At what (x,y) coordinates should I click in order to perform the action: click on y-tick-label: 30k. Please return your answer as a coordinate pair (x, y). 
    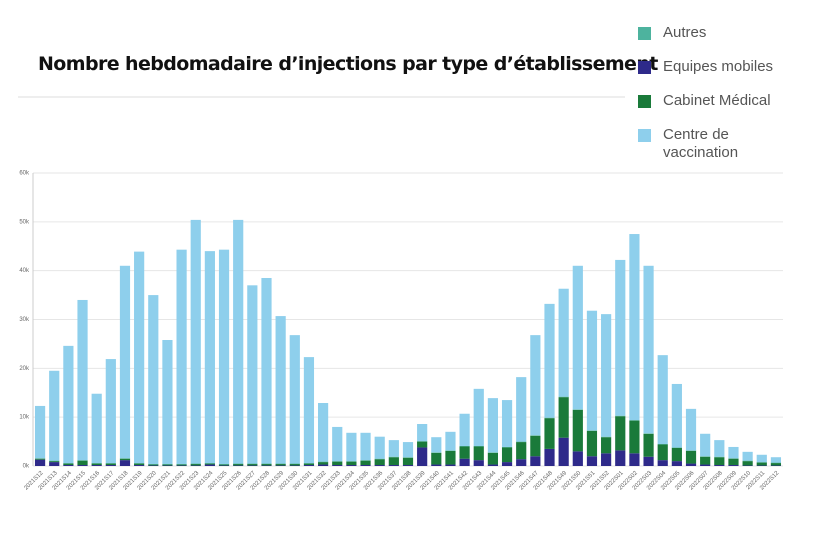
    Looking at the image, I should click on (24, 320).